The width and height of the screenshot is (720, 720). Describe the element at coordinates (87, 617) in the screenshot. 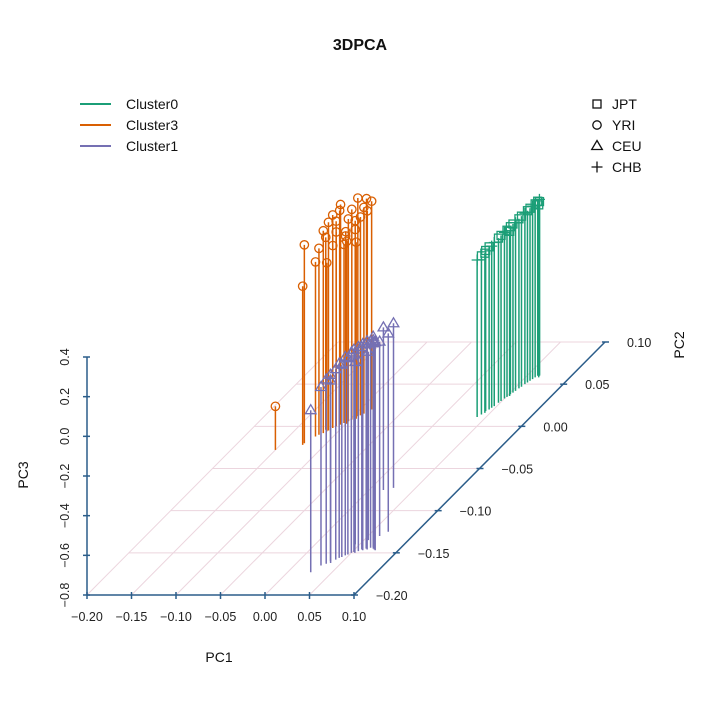

I see `x-tick-label: −0.20` at that location.